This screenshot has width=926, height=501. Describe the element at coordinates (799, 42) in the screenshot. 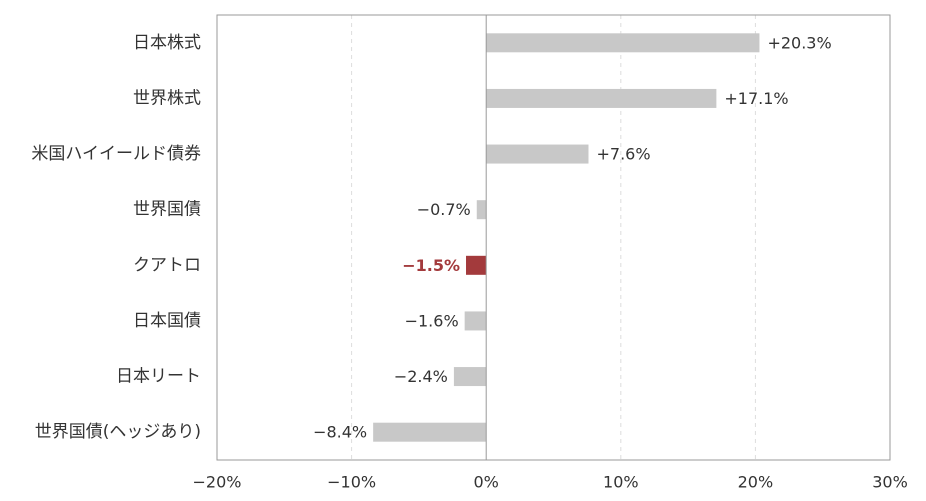

I see `data-label: +20.3%` at that location.